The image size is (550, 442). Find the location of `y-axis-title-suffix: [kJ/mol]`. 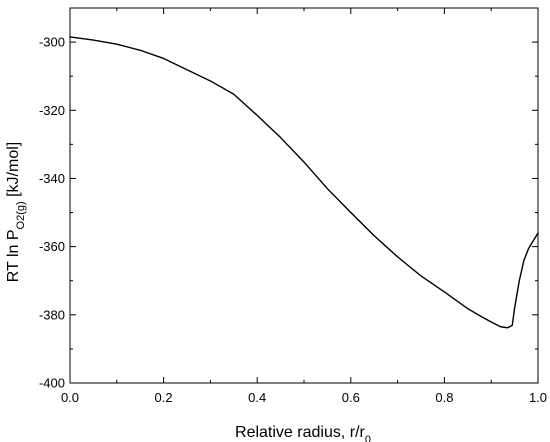

y-axis-title-suffix: [kJ/mol] is located at coordinates (13, 172).